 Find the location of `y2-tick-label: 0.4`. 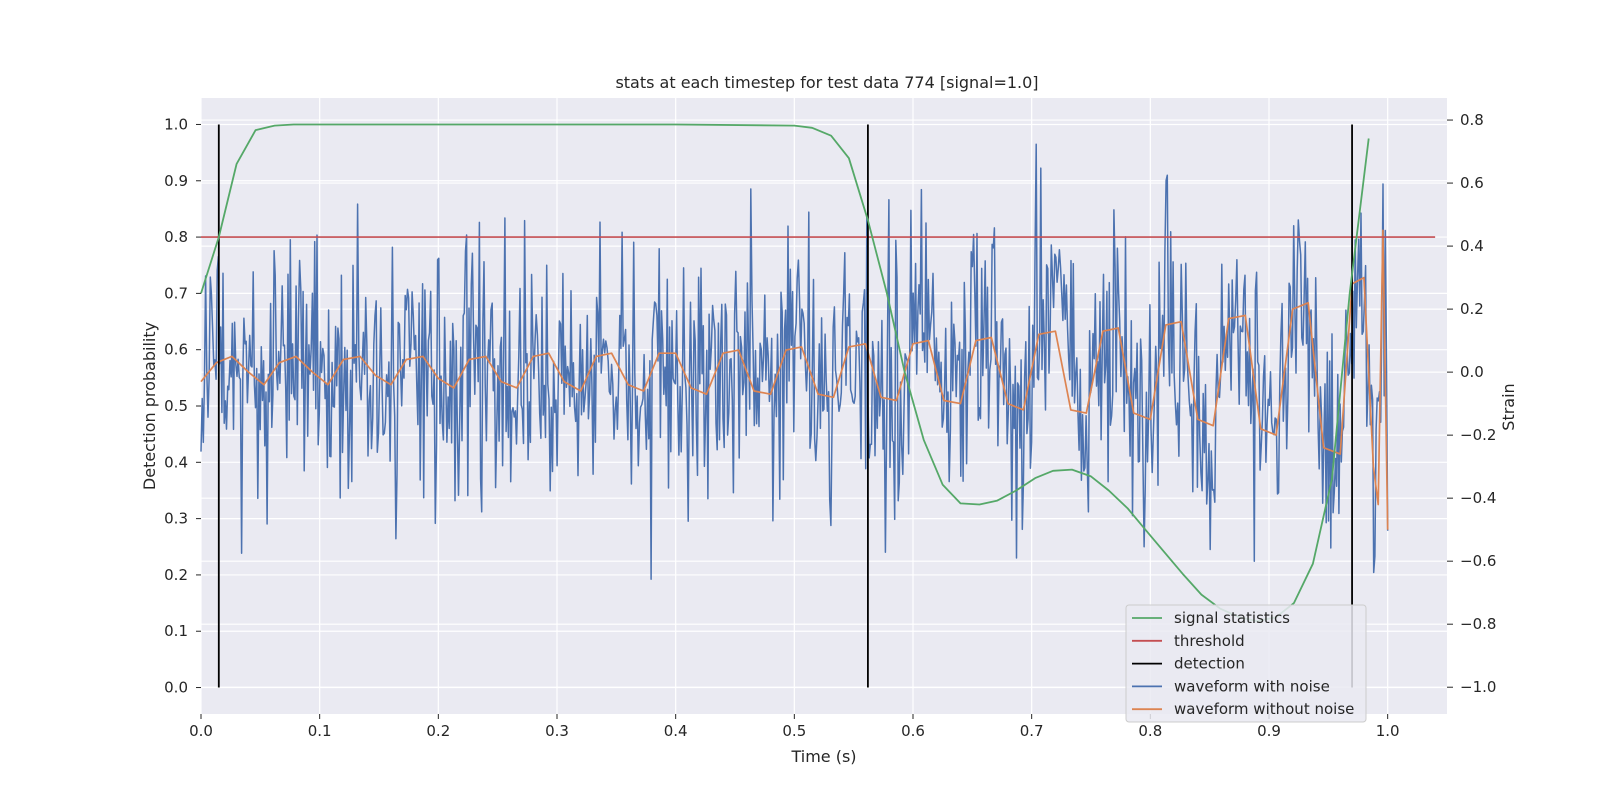

y2-tick-label: 0.4 is located at coordinates (1472, 246).